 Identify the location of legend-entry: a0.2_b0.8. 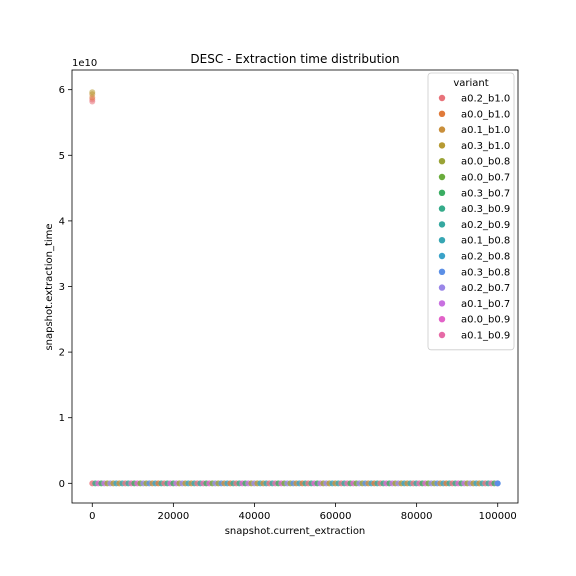
(485, 257).